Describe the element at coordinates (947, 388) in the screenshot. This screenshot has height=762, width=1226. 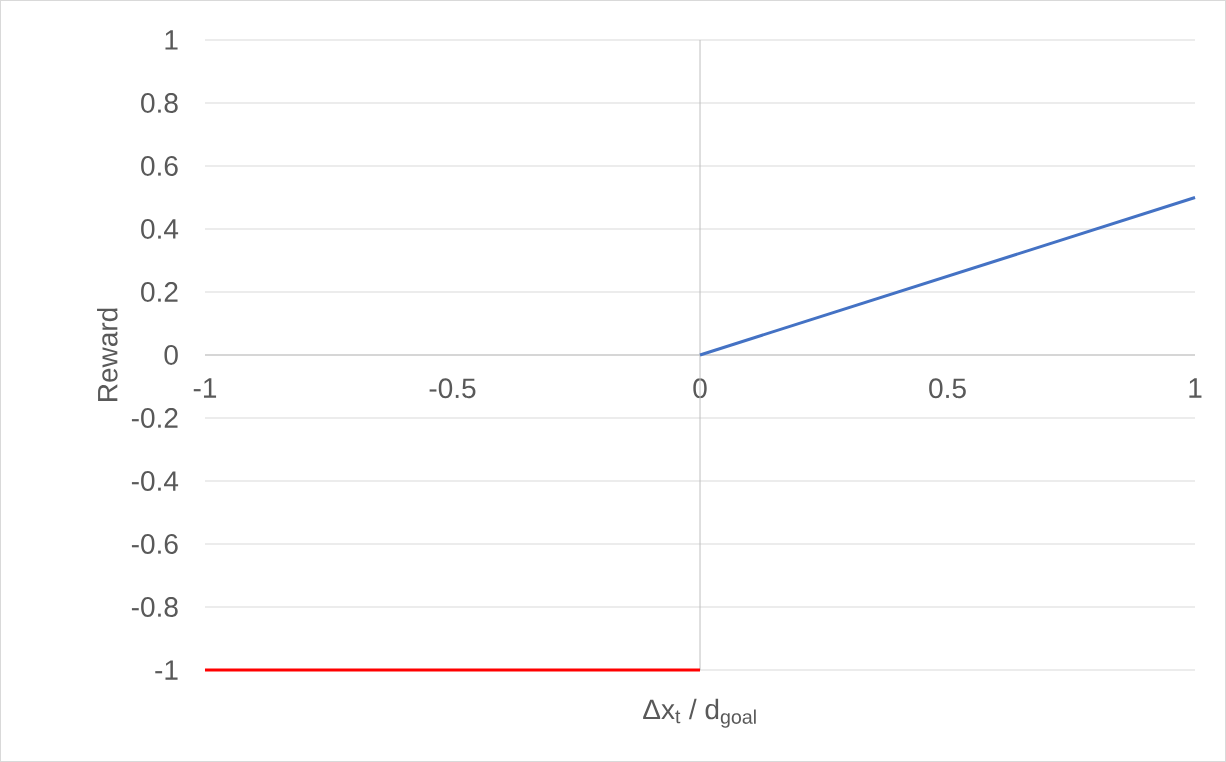
I see `x-tick-label: 0.5` at that location.